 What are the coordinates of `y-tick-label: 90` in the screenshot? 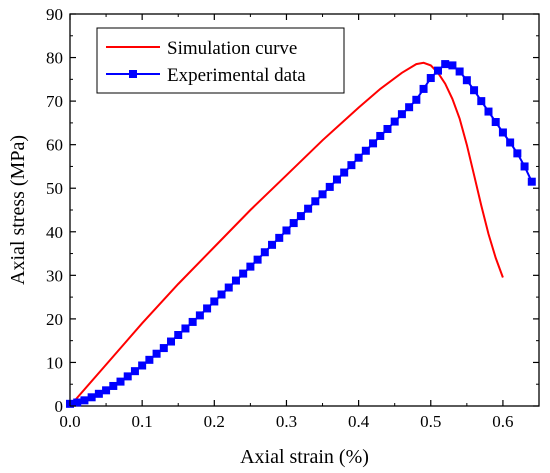 It's located at (54, 14).